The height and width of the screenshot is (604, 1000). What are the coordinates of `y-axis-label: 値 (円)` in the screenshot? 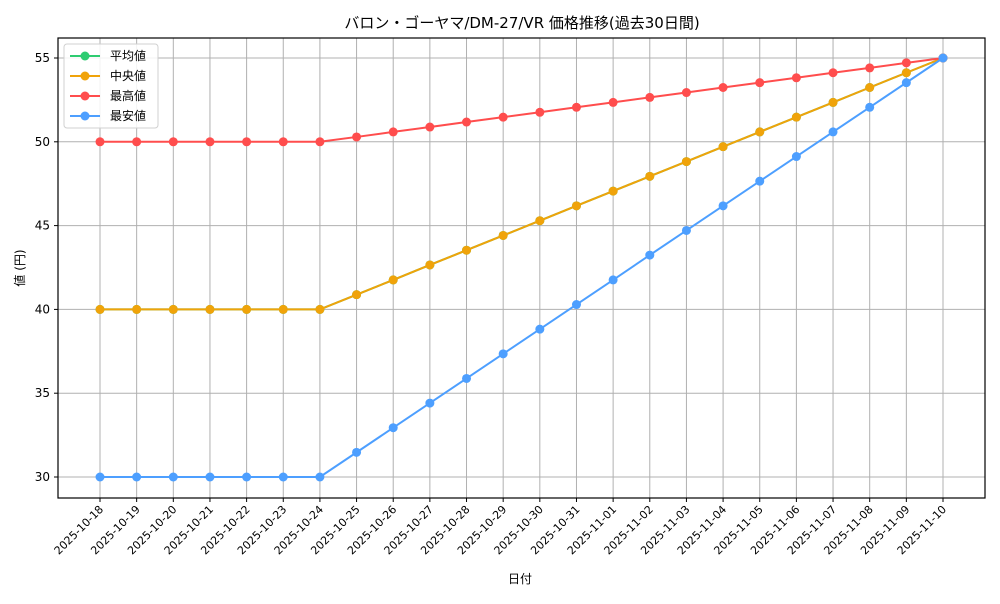 It's located at (19, 267).